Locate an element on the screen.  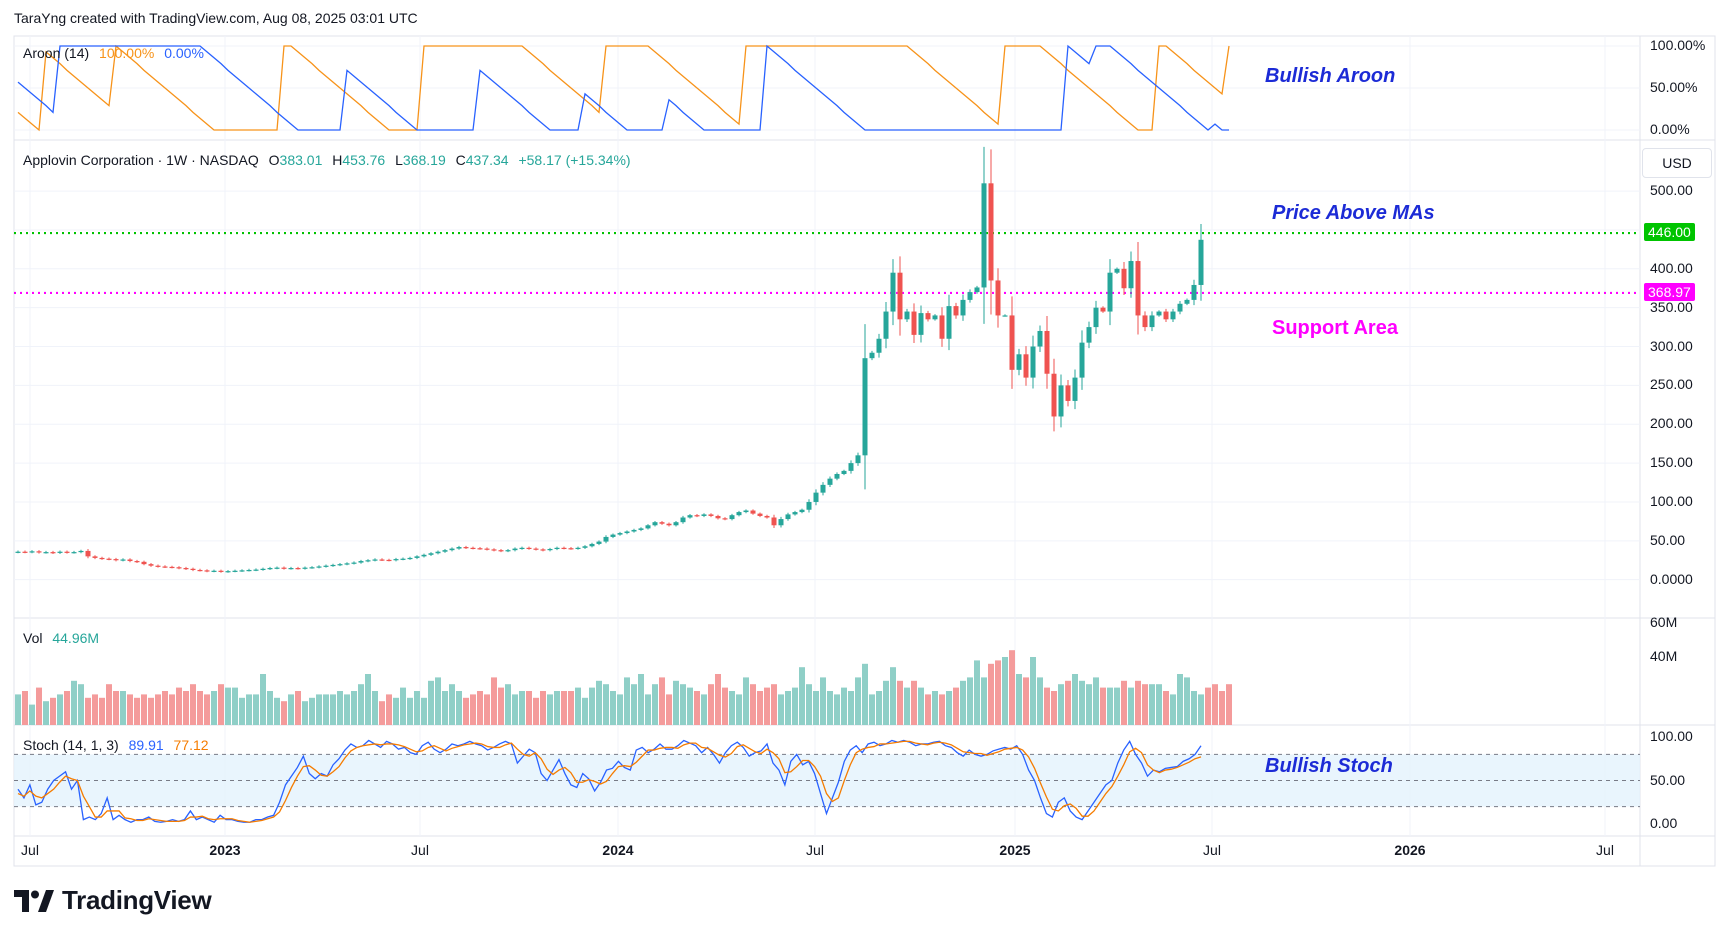
stoch-y-tick: 0.00 is located at coordinates (1664, 823).